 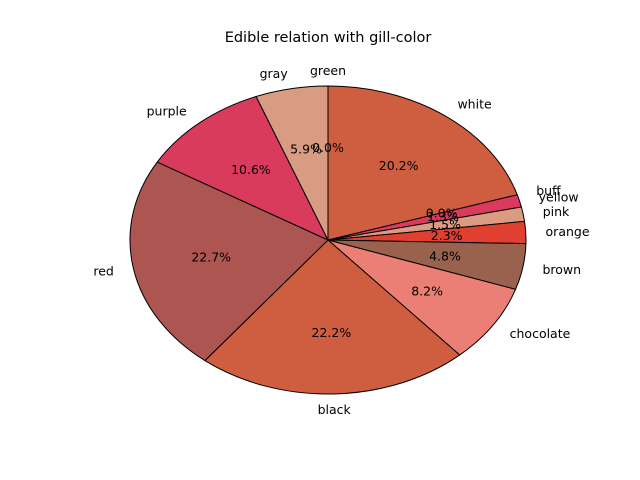 What do you see at coordinates (568, 231) in the screenshot?
I see `pie-category-label-orange: orange` at bounding box center [568, 231].